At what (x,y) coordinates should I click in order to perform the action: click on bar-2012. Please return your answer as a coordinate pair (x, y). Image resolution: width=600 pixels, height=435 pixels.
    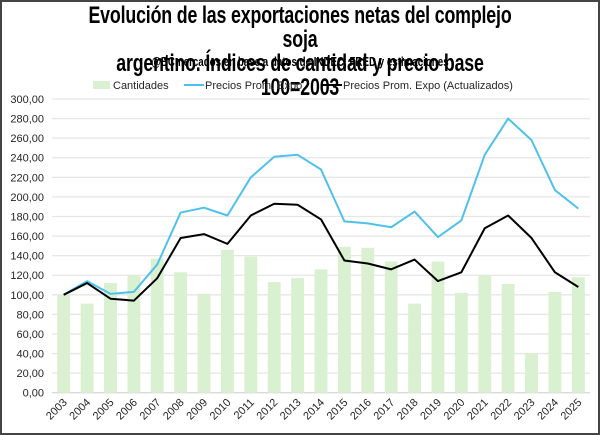
    Looking at the image, I should click on (274, 337).